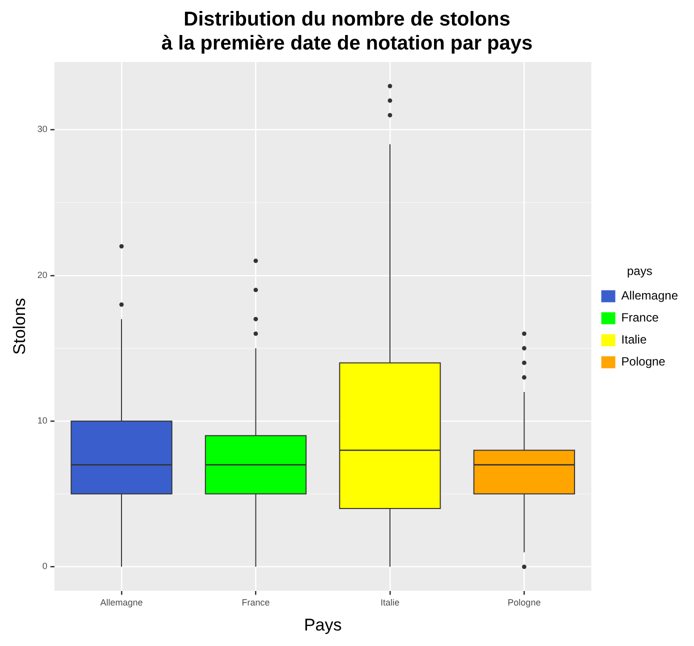 Image resolution: width=694 pixels, height=646 pixels. Describe the element at coordinates (634, 339) in the screenshot. I see `legend-label: Italie` at that location.